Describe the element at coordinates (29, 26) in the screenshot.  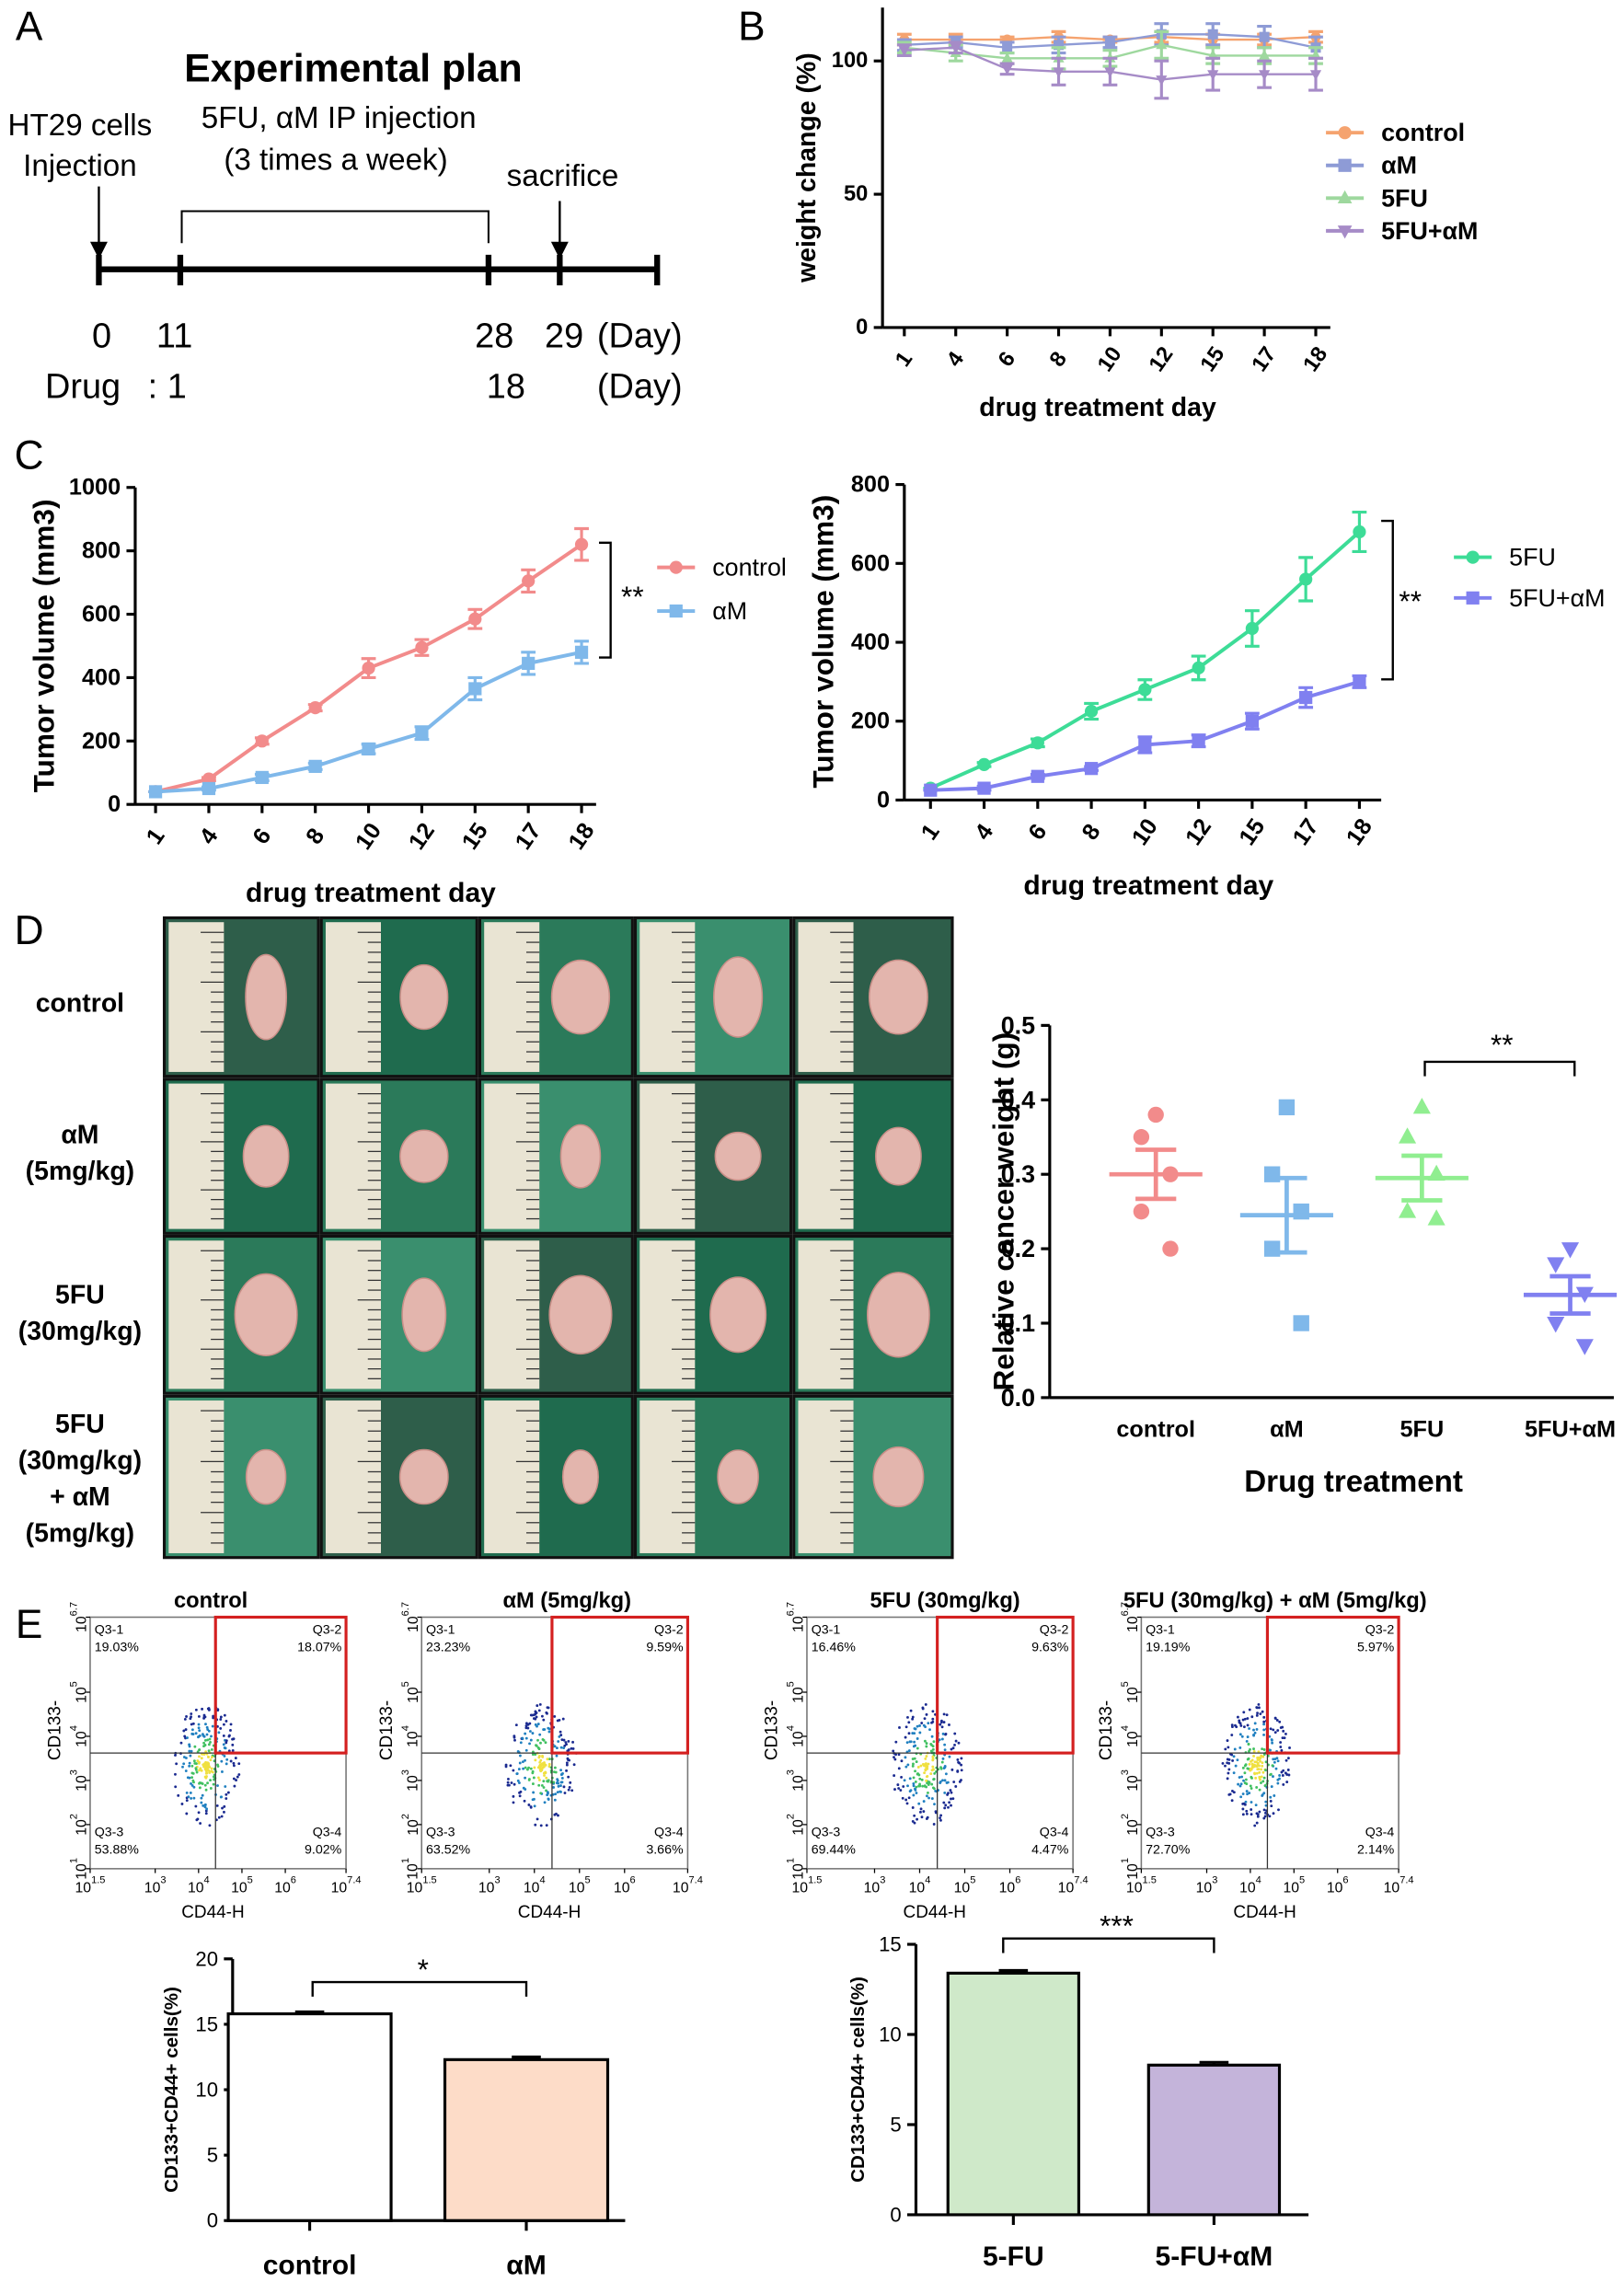
I see `panel-label: A` at that location.